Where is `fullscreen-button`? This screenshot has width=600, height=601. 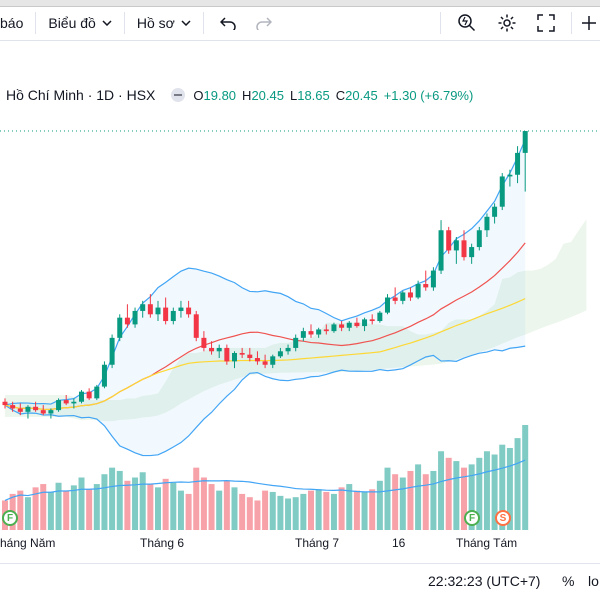 fullscreen-button is located at coordinates (546, 23).